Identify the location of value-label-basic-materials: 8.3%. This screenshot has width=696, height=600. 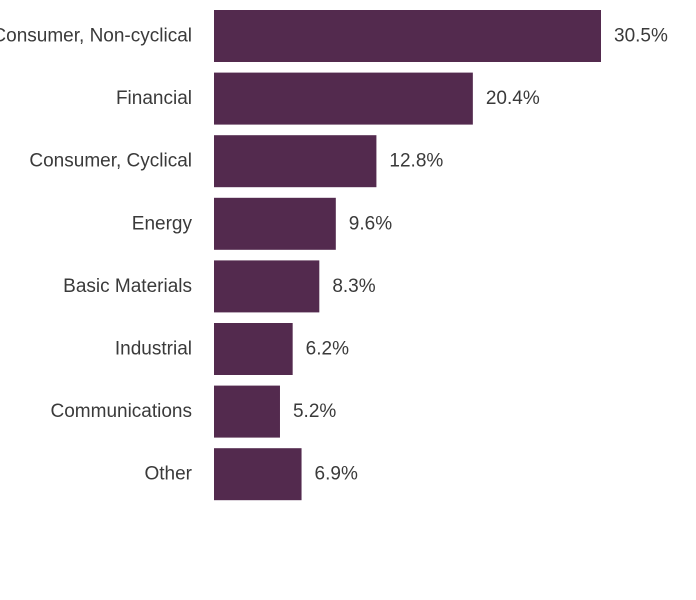
(353, 286).